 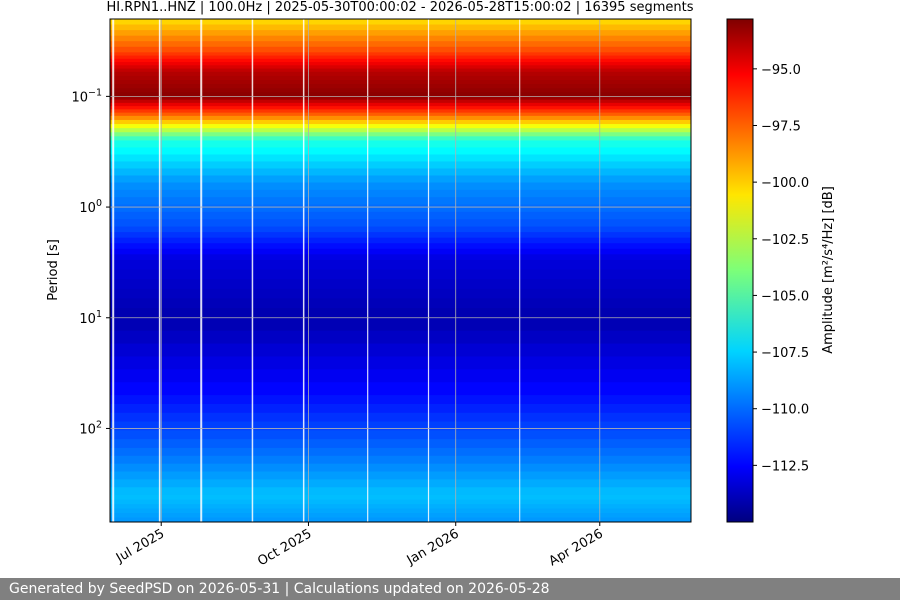 I want to click on colorbar-scale, so click(x=740, y=270).